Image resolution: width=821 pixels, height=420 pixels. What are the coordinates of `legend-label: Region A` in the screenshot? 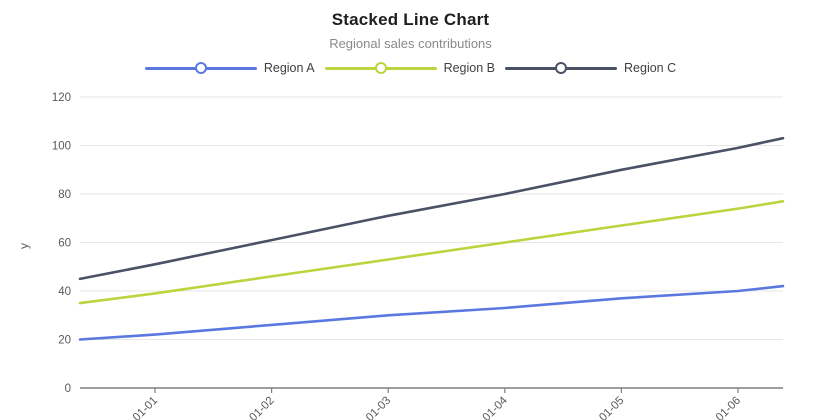 It's located at (289, 68).